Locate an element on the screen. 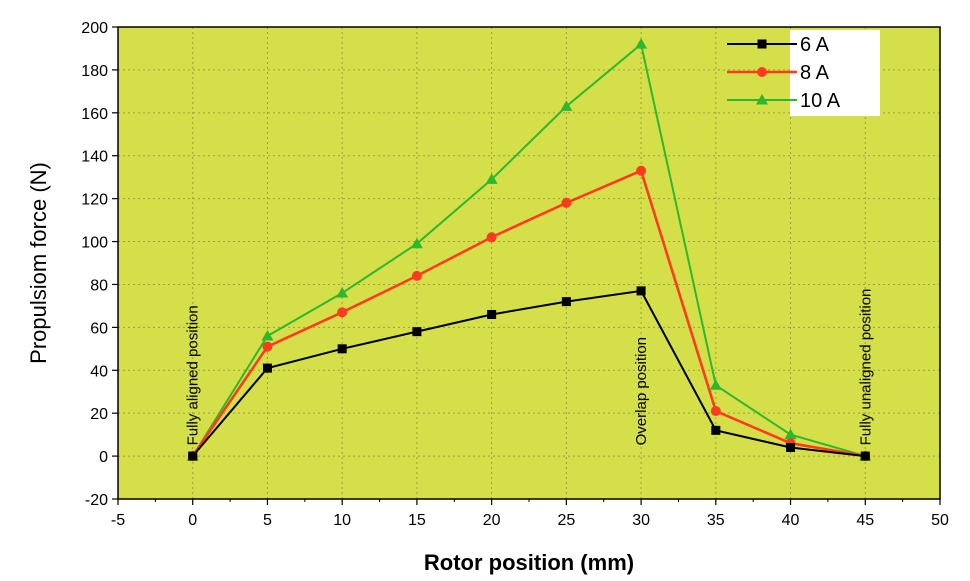  annotation-label: Fully aligned position is located at coordinates (193, 375).